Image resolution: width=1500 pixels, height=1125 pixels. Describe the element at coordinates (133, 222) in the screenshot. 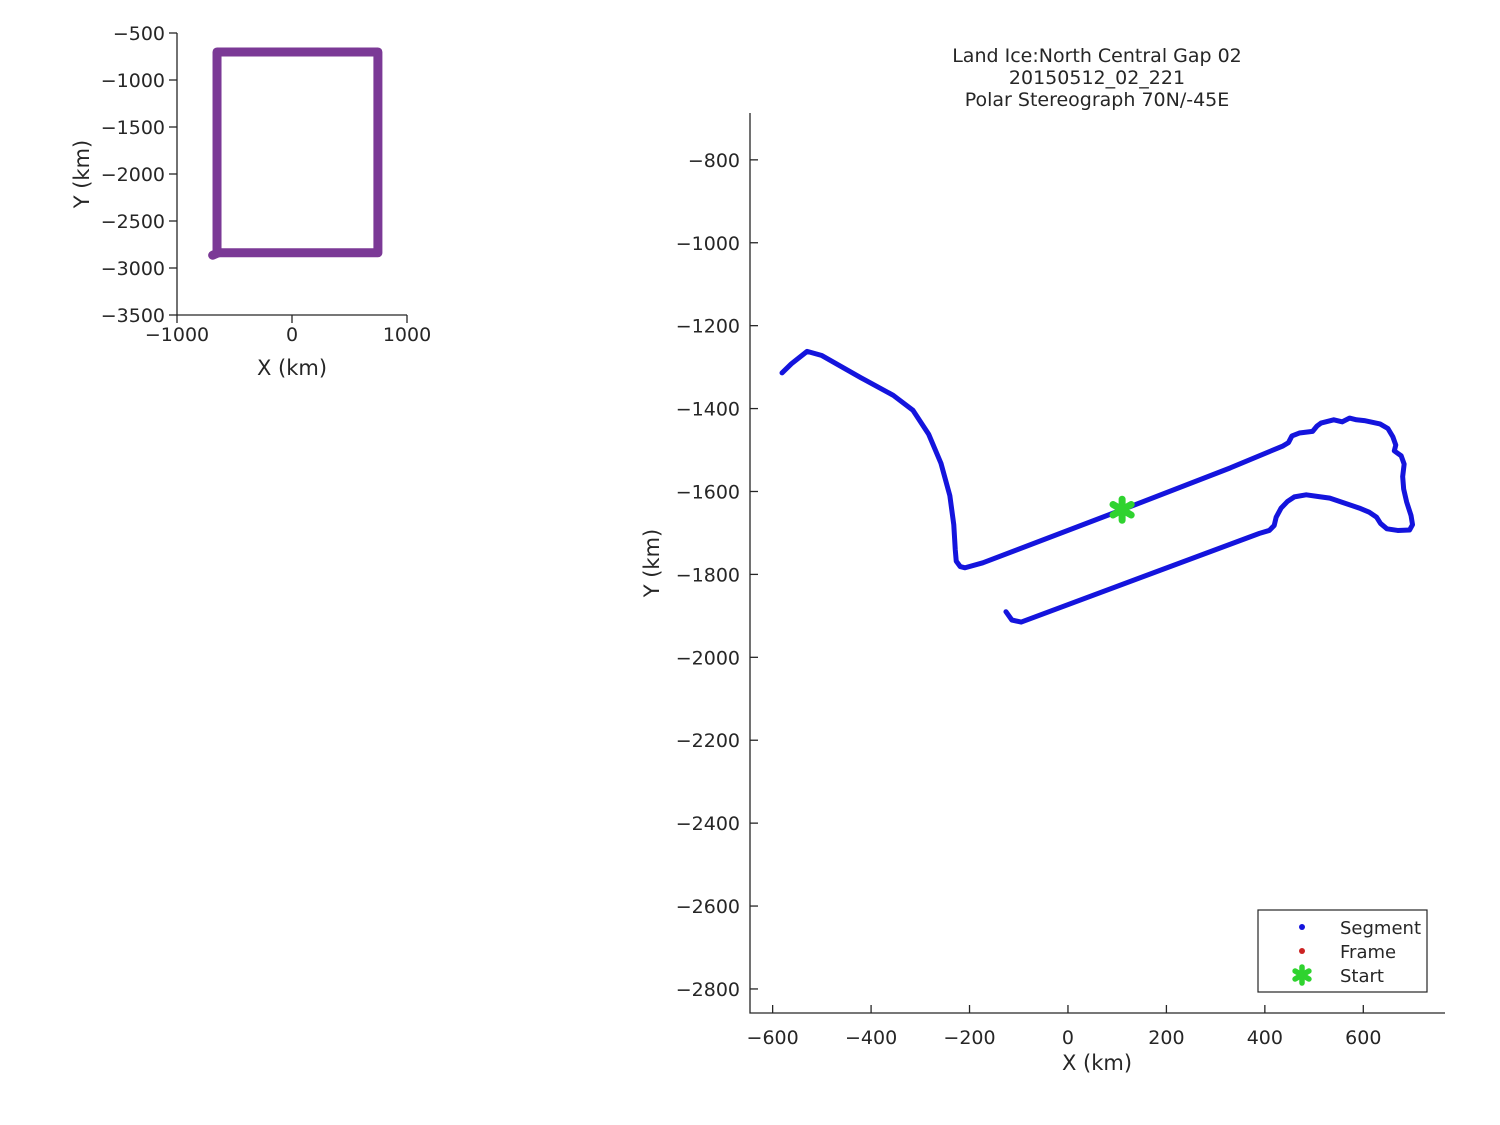

I see `y-tick-label: −2500` at that location.